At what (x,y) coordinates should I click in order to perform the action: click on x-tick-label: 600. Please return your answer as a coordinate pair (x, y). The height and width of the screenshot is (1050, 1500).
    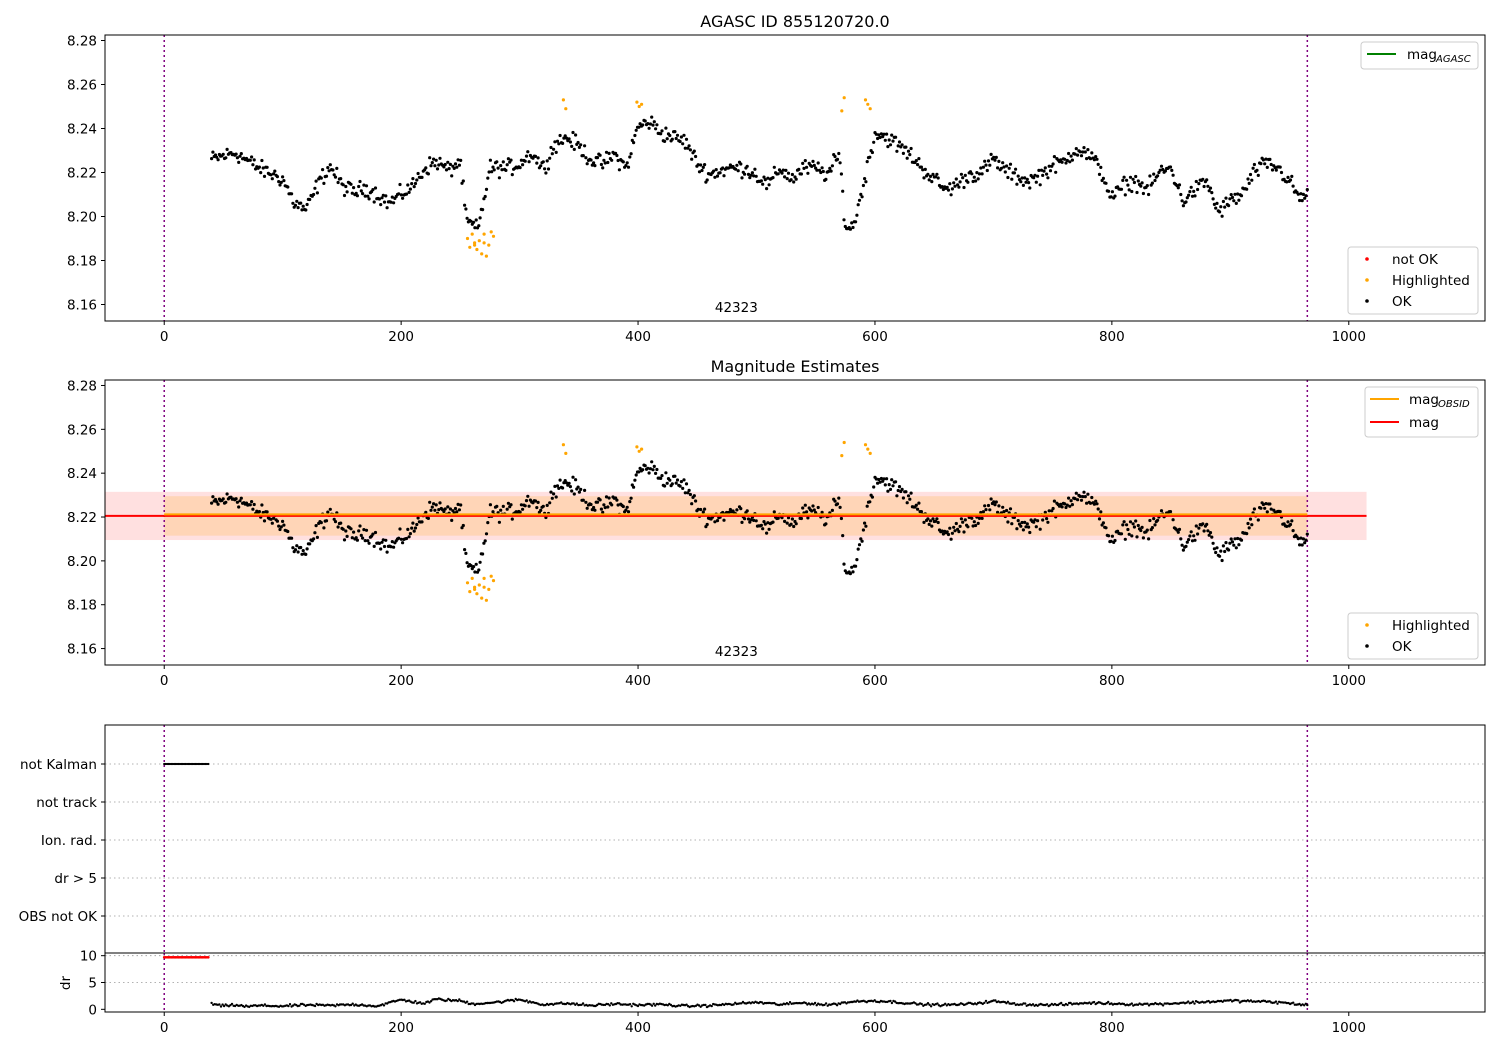
    Looking at the image, I should click on (875, 337).